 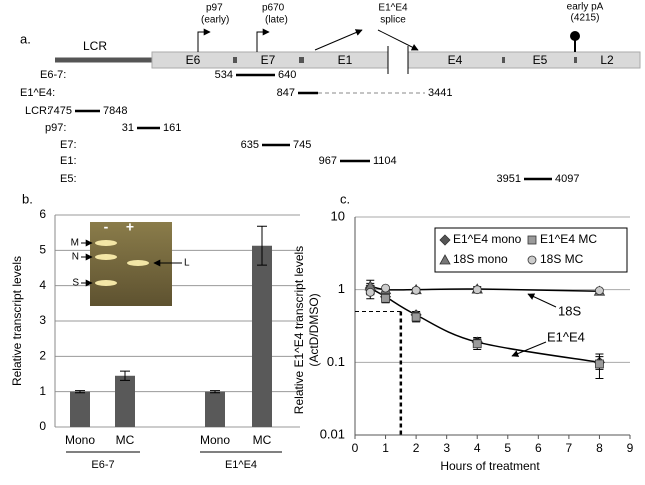 I want to click on annotation: E1^E4, so click(x=566, y=336).